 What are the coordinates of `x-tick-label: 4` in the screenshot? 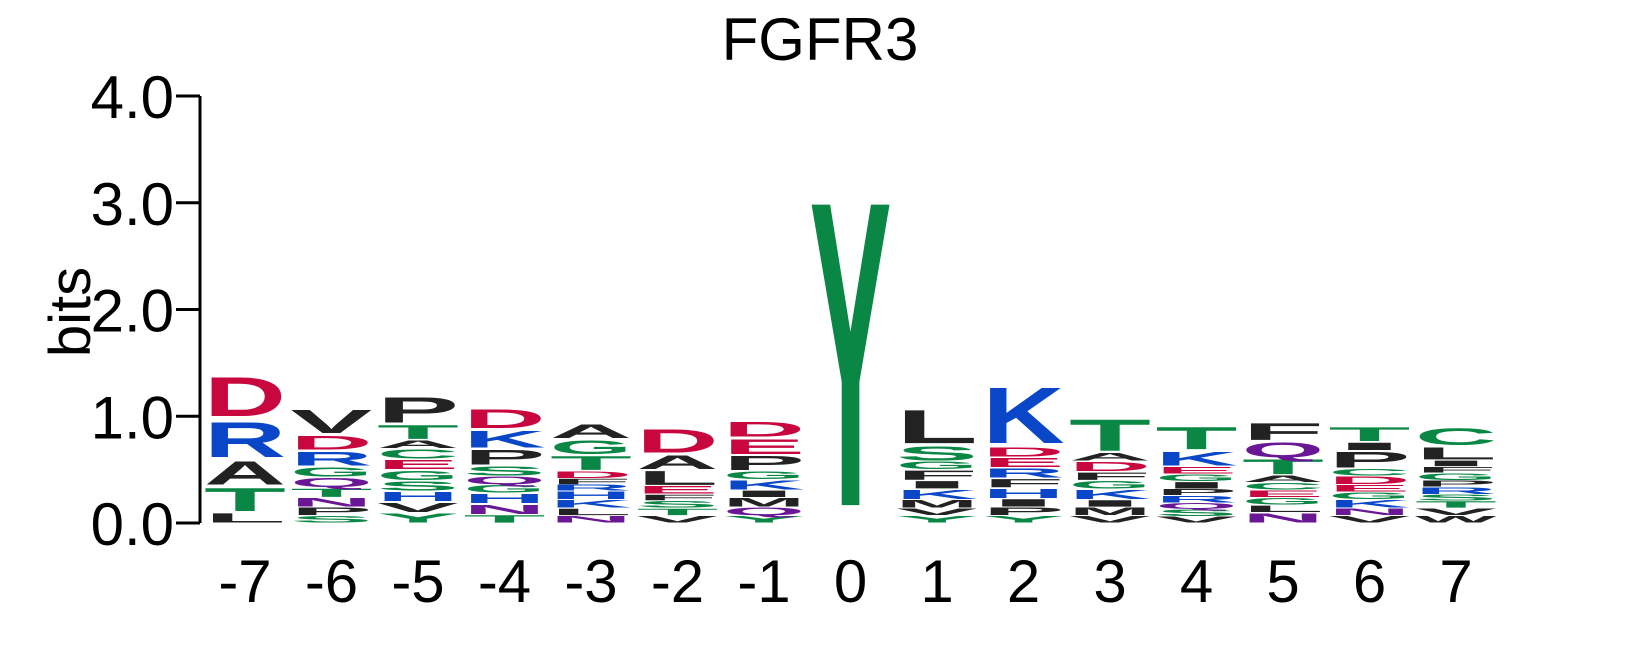 It's located at (1196, 581).